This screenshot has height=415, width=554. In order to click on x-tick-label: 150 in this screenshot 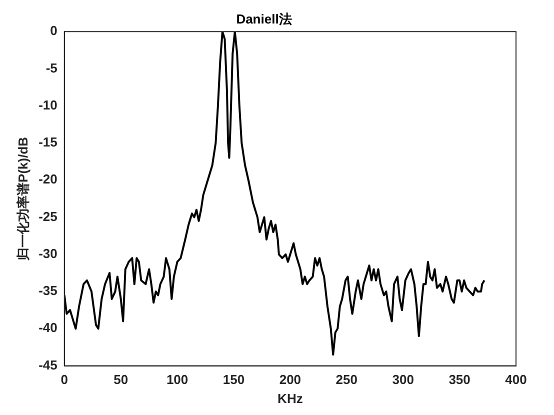, I will do `click(233, 380)`.